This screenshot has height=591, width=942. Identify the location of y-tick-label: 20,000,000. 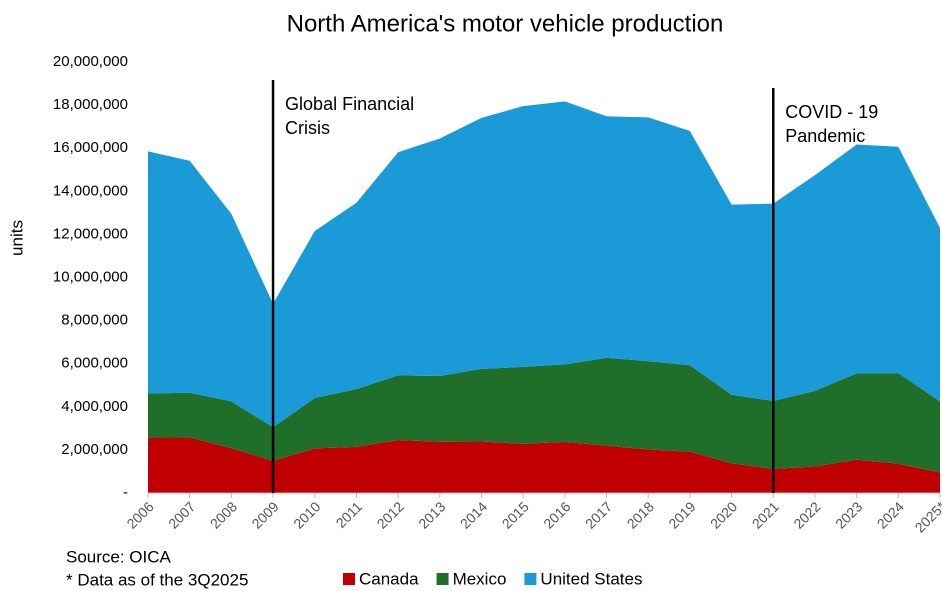
(90, 61).